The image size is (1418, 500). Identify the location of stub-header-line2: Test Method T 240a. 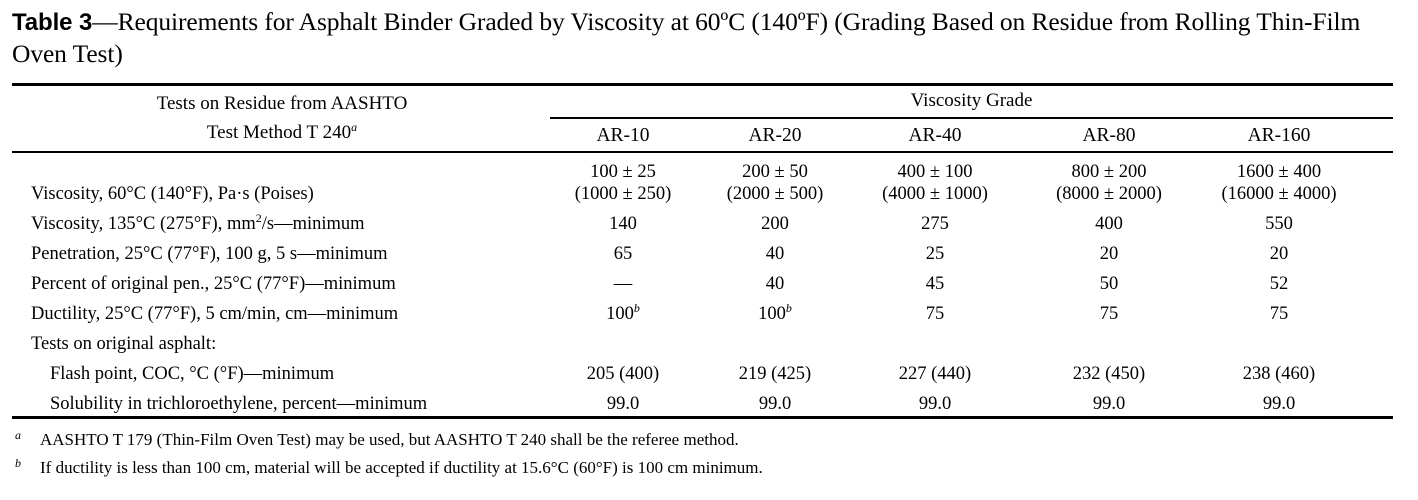
(282, 131).